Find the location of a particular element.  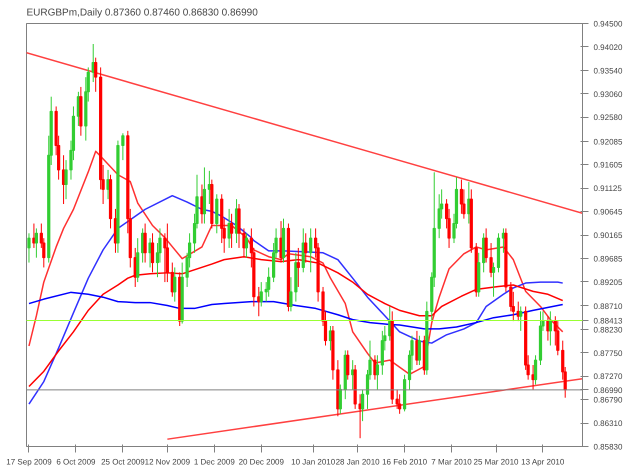

y-tick-label: 0.88230 is located at coordinates (608, 329).